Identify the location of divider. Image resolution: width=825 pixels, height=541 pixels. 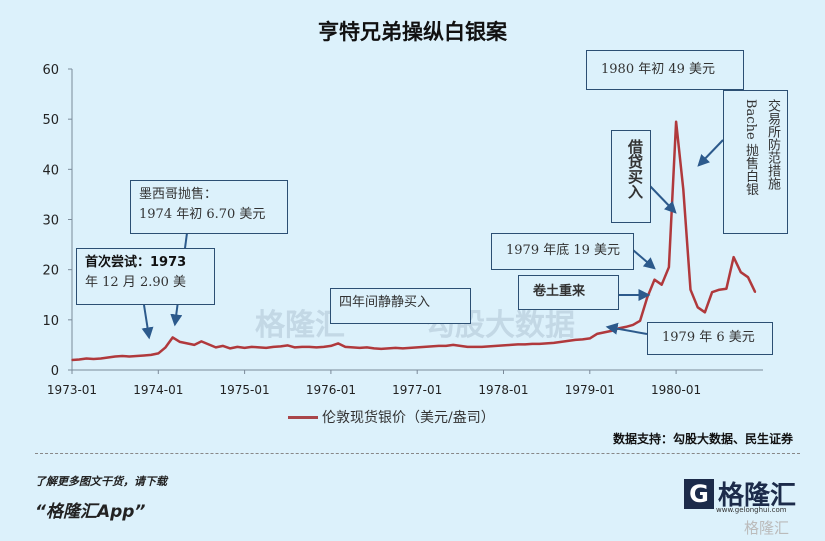
(417, 453).